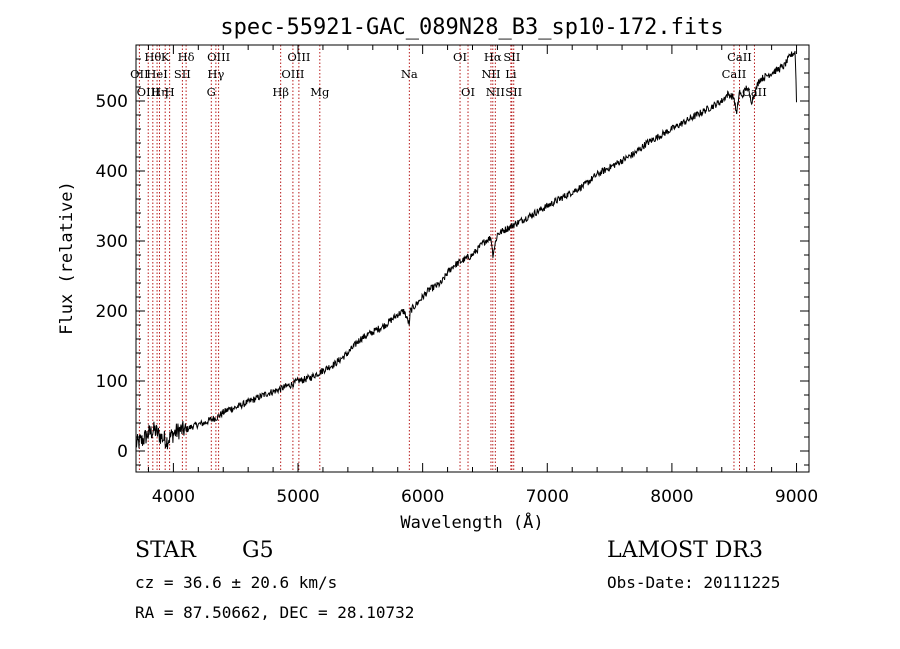 The width and height of the screenshot is (900, 649). I want to click on sky-coordinates: RA = 87.50662, DEC = 28.10732, so click(275, 612).